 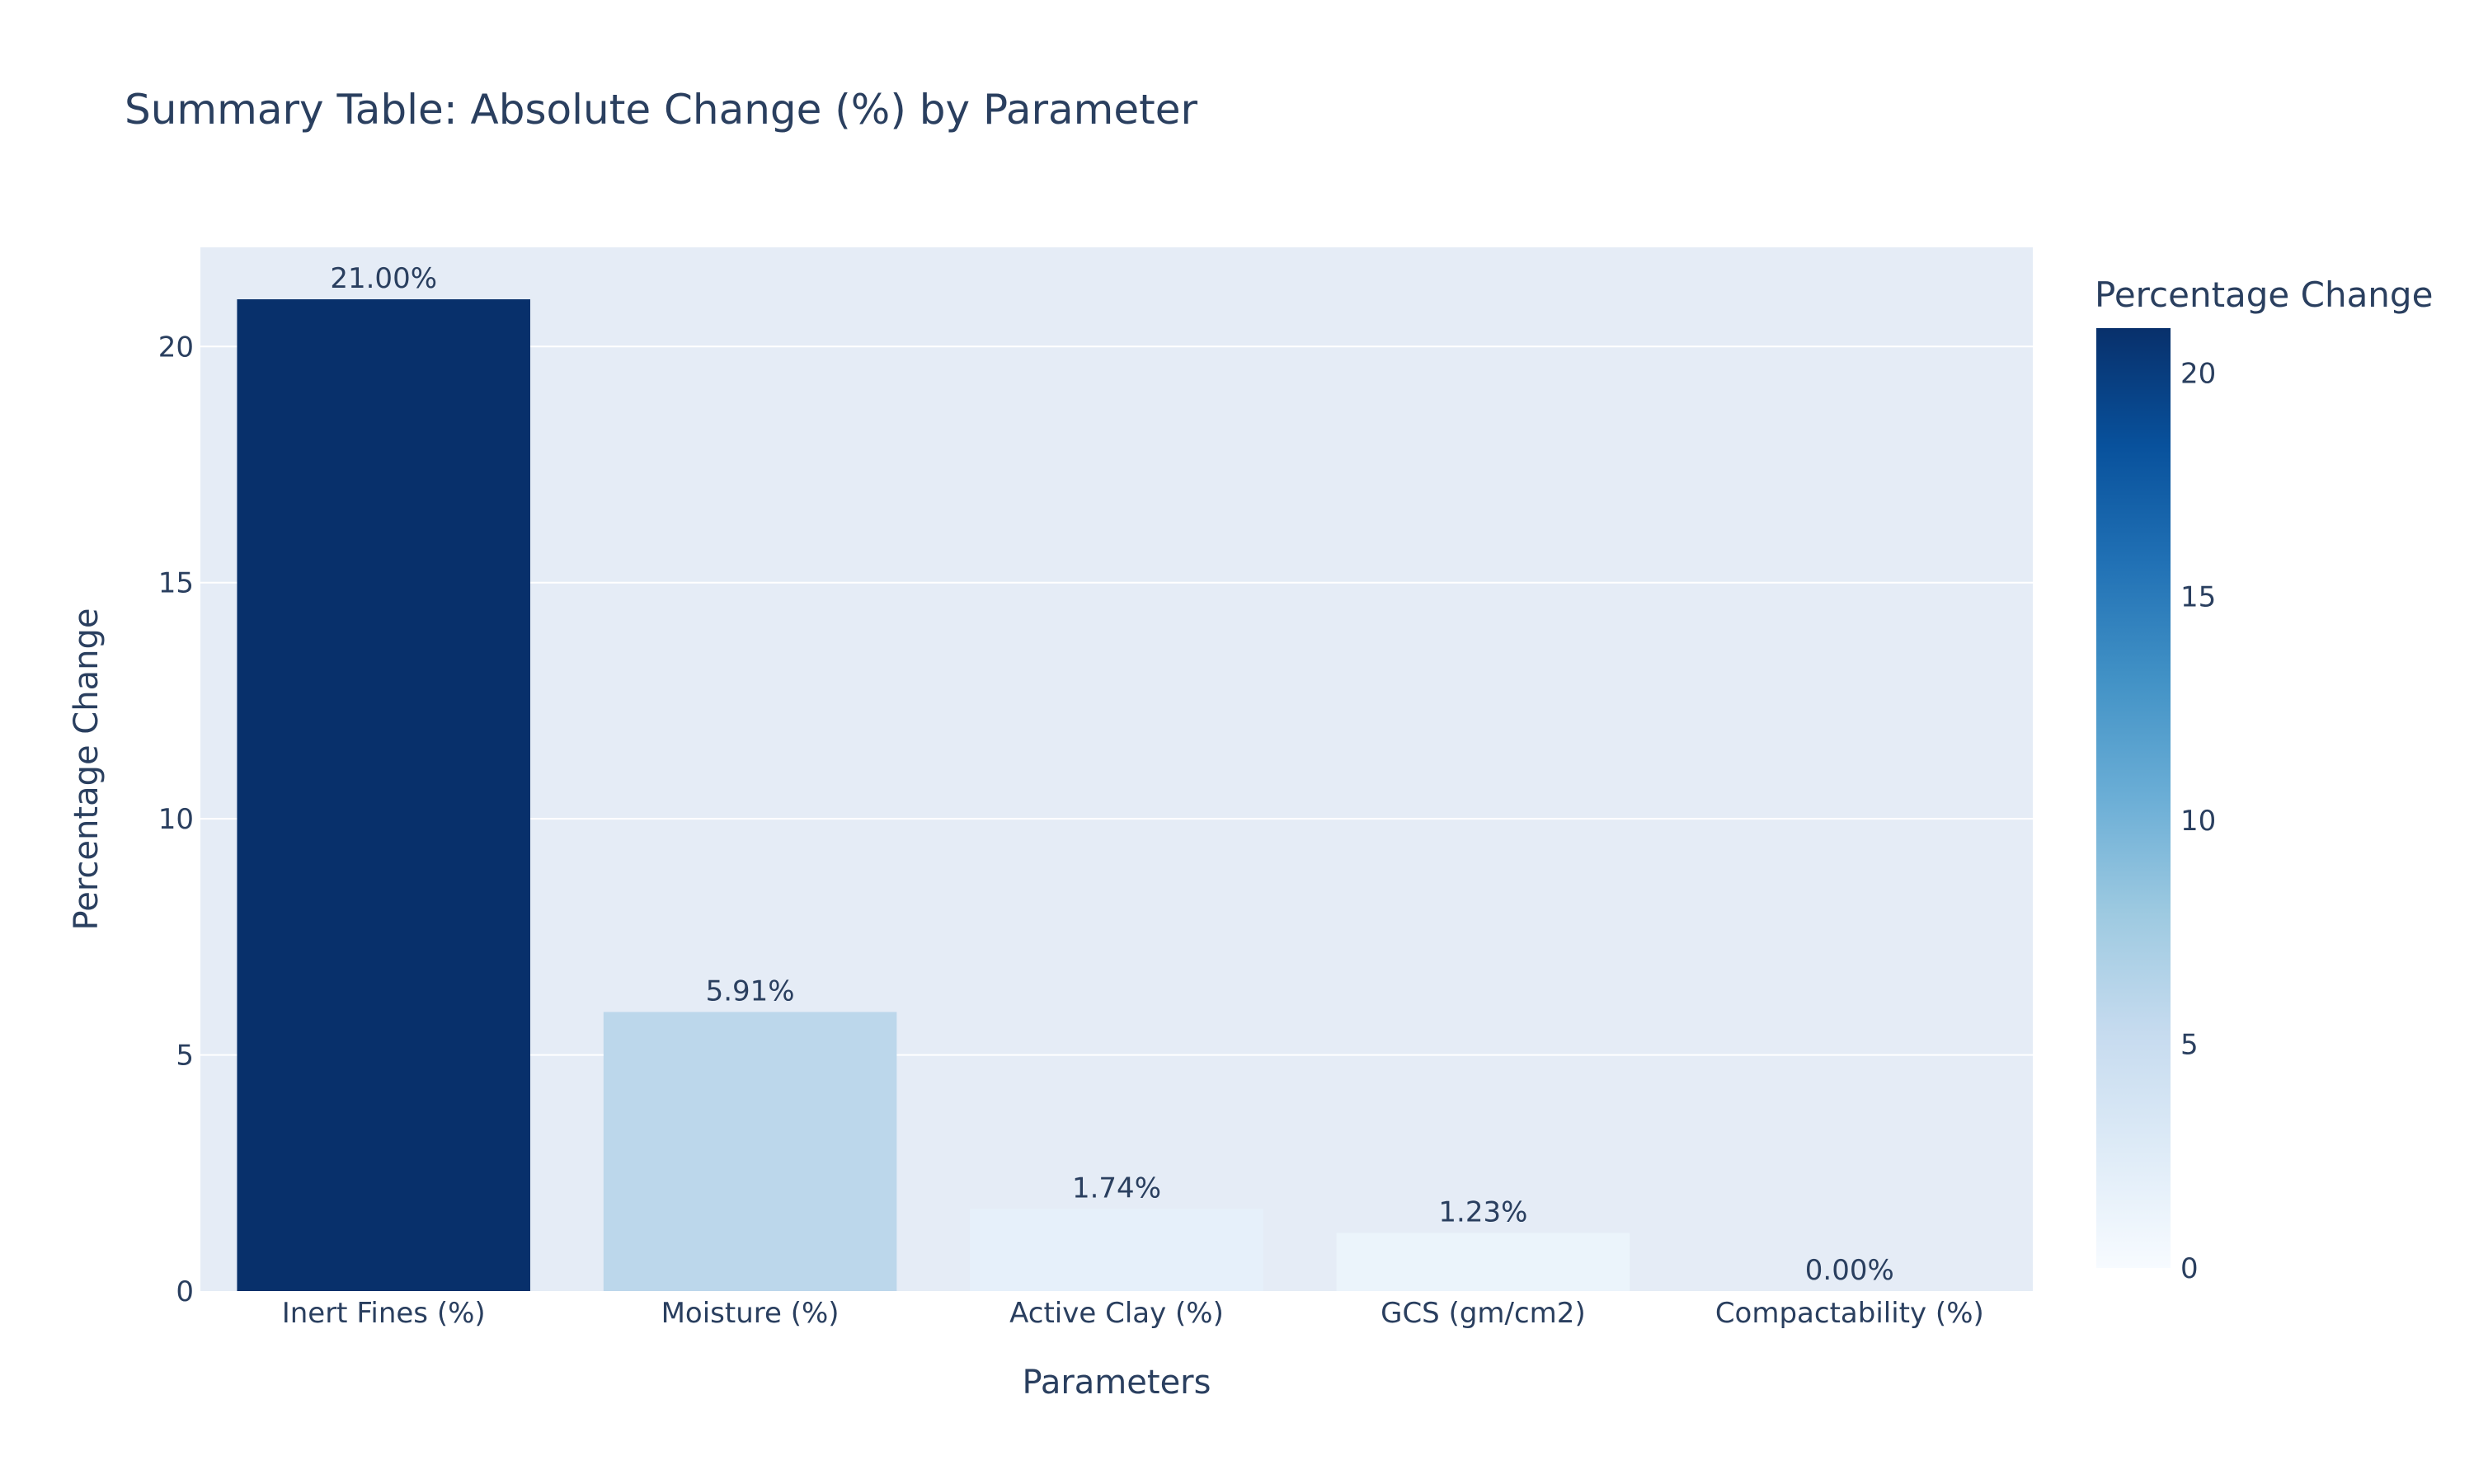 What do you see at coordinates (1849, 1270) in the screenshot?
I see `bar-data-label: 0.00%` at bounding box center [1849, 1270].